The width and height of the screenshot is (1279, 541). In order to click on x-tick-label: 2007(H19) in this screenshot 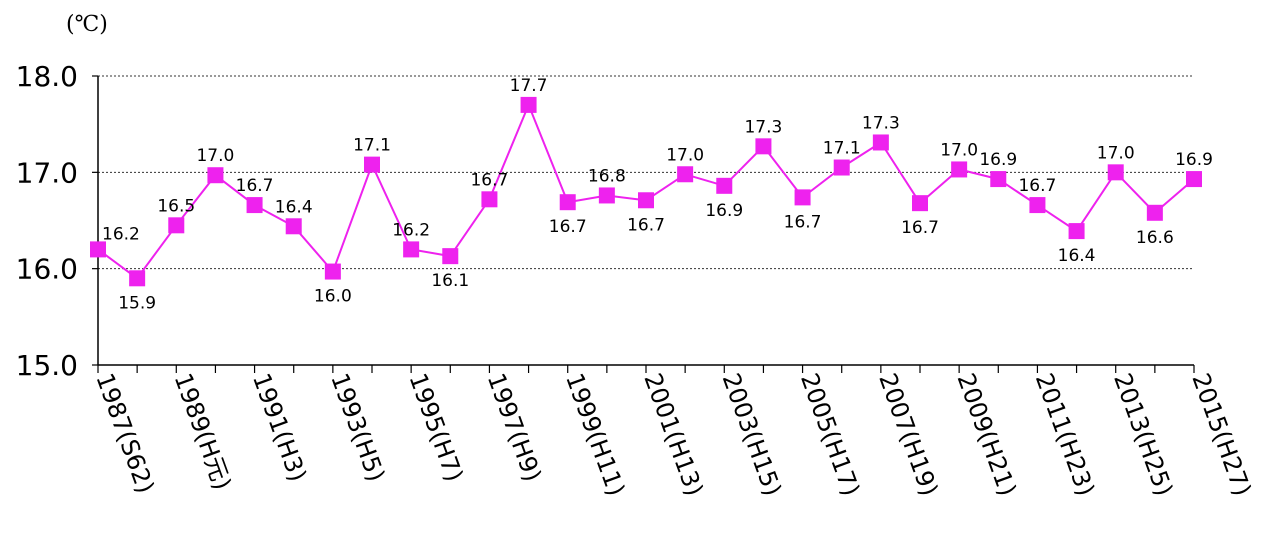, I will do `click(908, 434)`.